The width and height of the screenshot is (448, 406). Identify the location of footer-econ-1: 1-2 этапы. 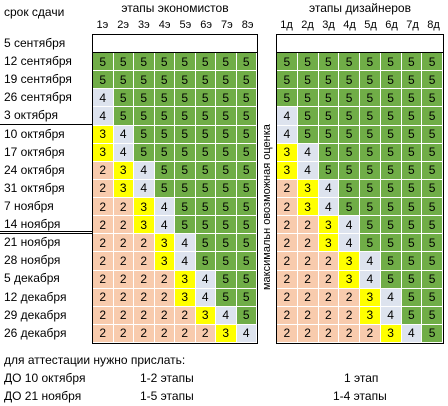
(167, 378).